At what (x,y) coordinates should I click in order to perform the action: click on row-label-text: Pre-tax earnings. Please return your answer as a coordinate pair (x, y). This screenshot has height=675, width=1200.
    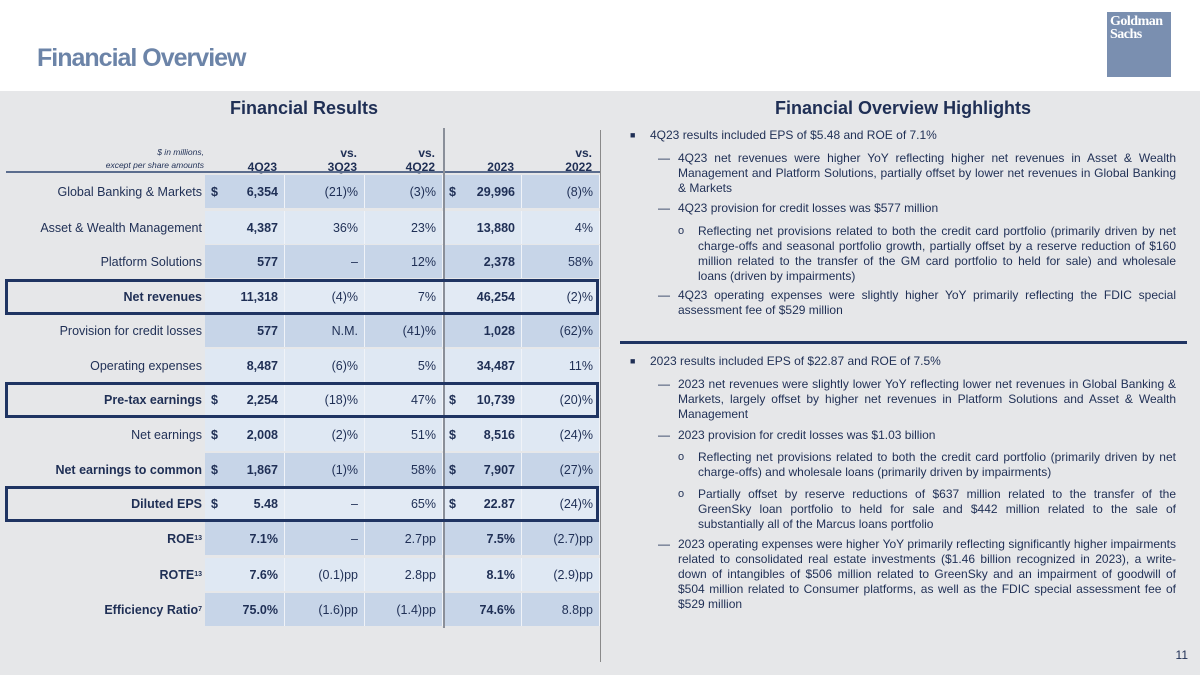
    Looking at the image, I should click on (153, 399).